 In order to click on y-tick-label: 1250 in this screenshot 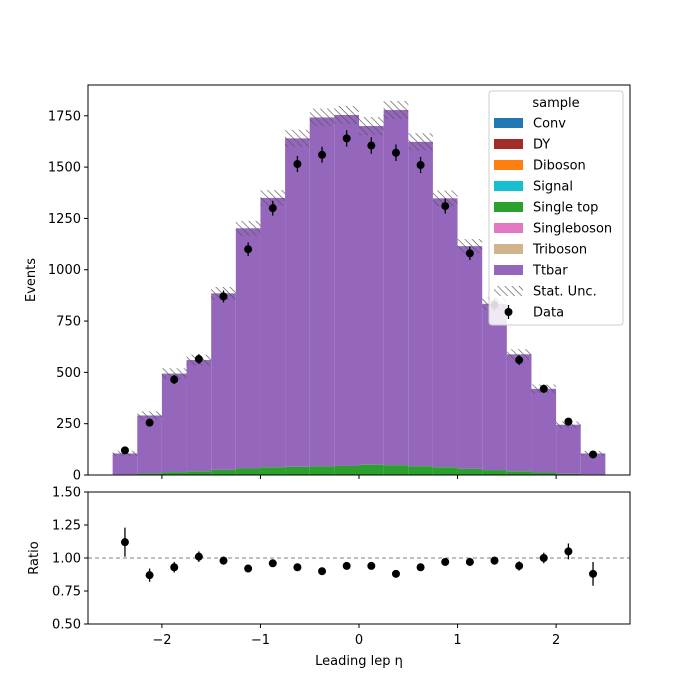, I will do `click(64, 219)`.